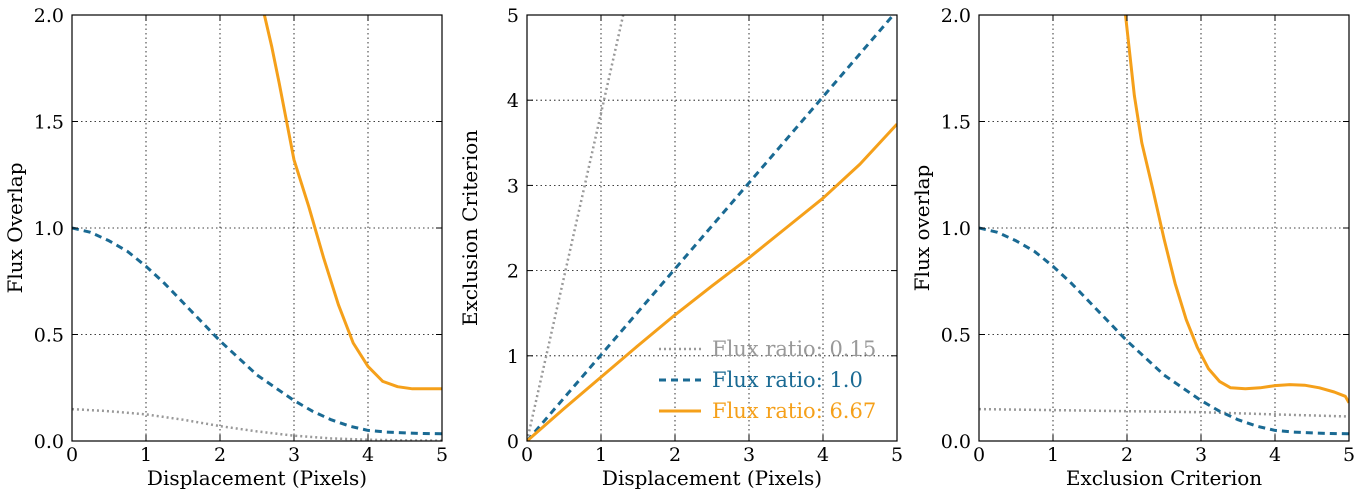 This screenshot has height=491, width=1371. I want to click on y-tick-label: 3, so click(513, 186).